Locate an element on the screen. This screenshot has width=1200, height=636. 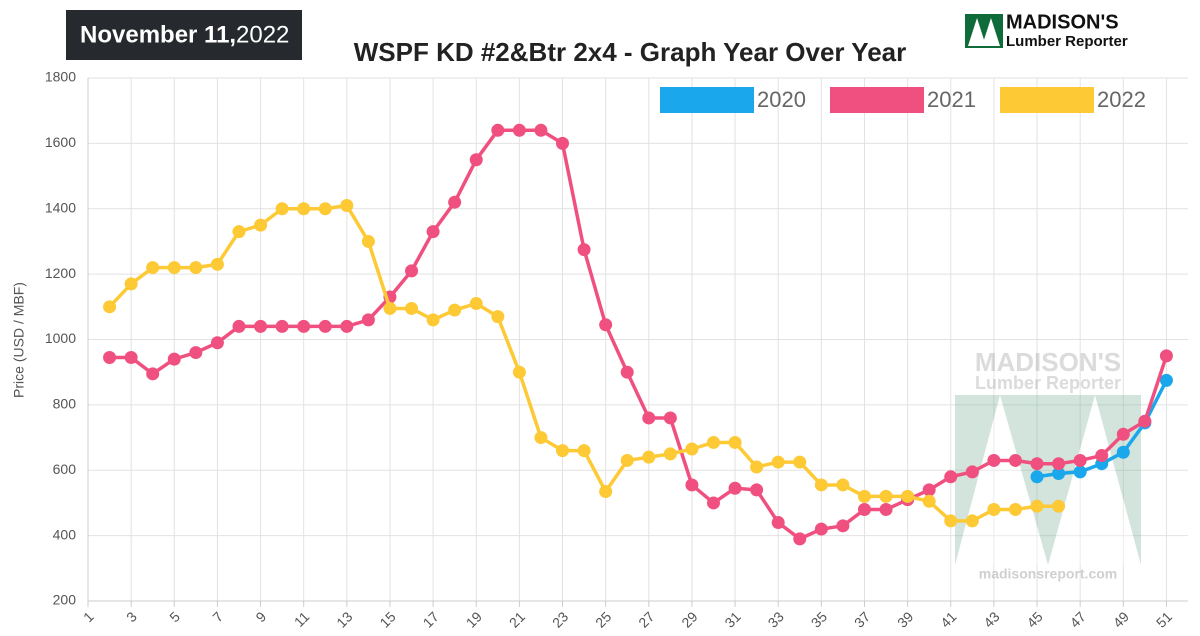
logo: MADISON'S Lumber Reporter is located at coordinates (1046, 30).